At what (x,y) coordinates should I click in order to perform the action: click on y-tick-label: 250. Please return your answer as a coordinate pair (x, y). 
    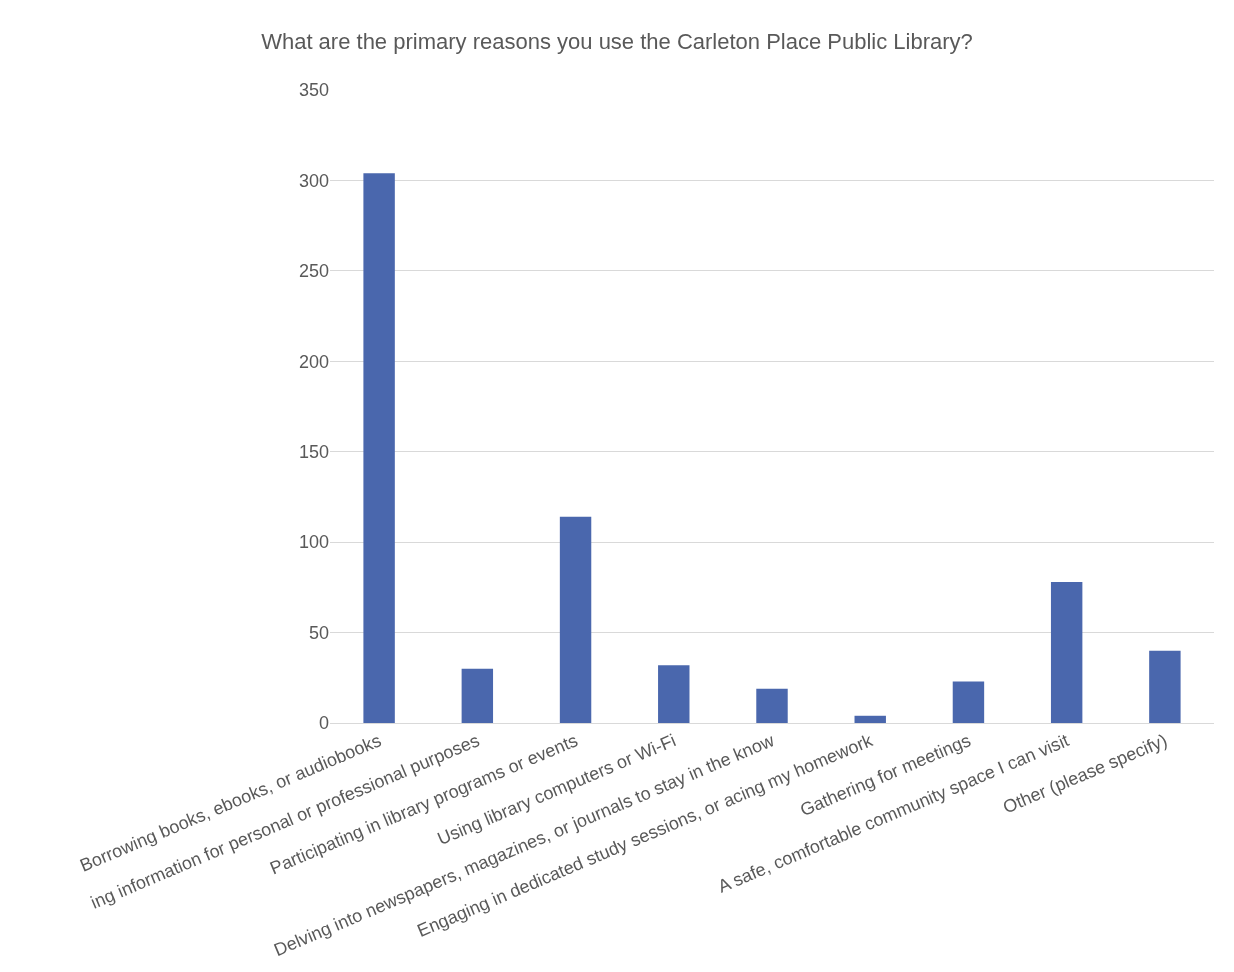
    Looking at the image, I should click on (313, 271).